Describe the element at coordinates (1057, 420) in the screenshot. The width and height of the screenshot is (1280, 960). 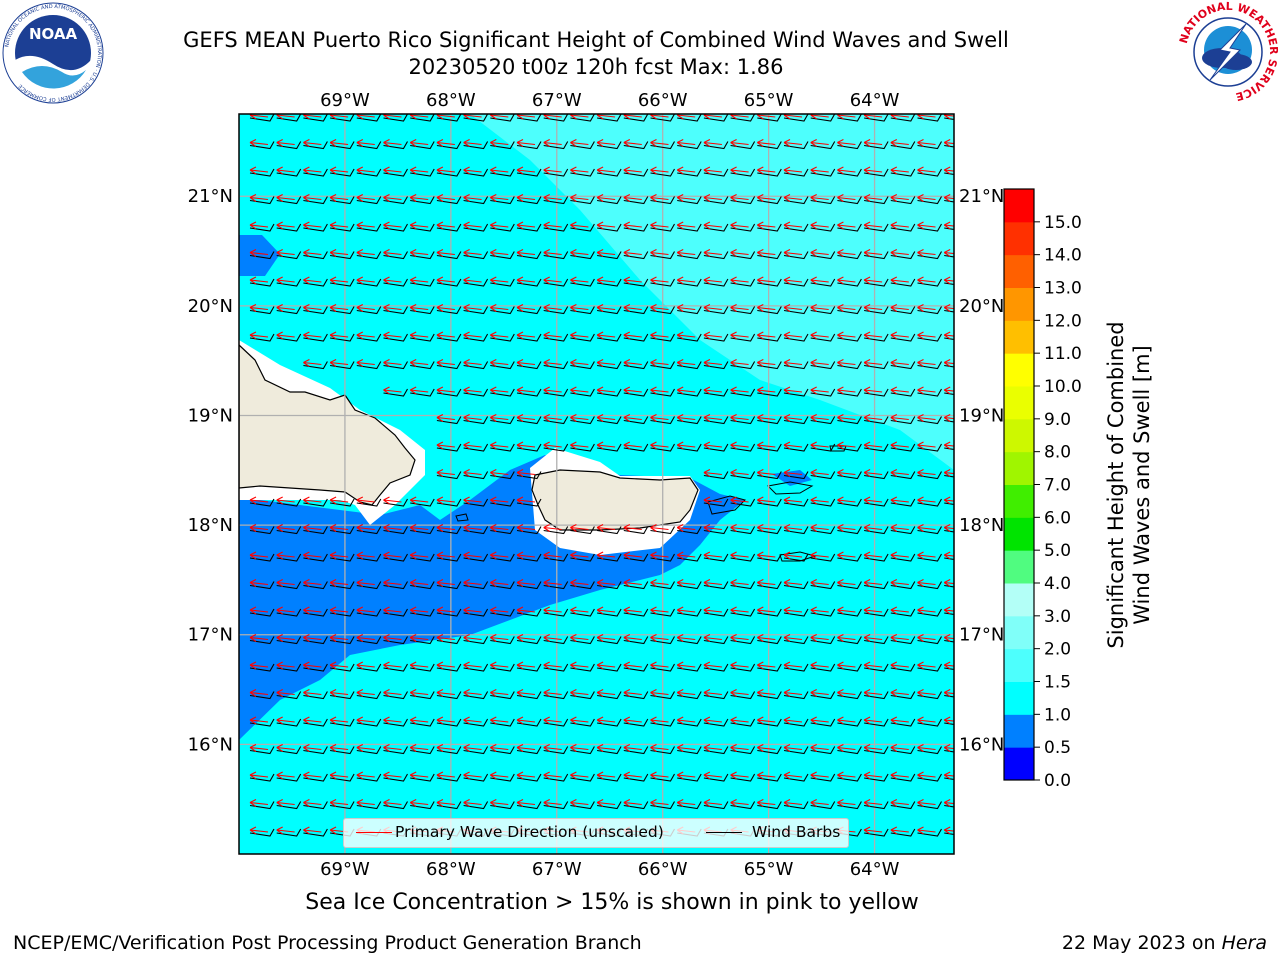
I see `colorbar-tick-label: 9.0` at that location.